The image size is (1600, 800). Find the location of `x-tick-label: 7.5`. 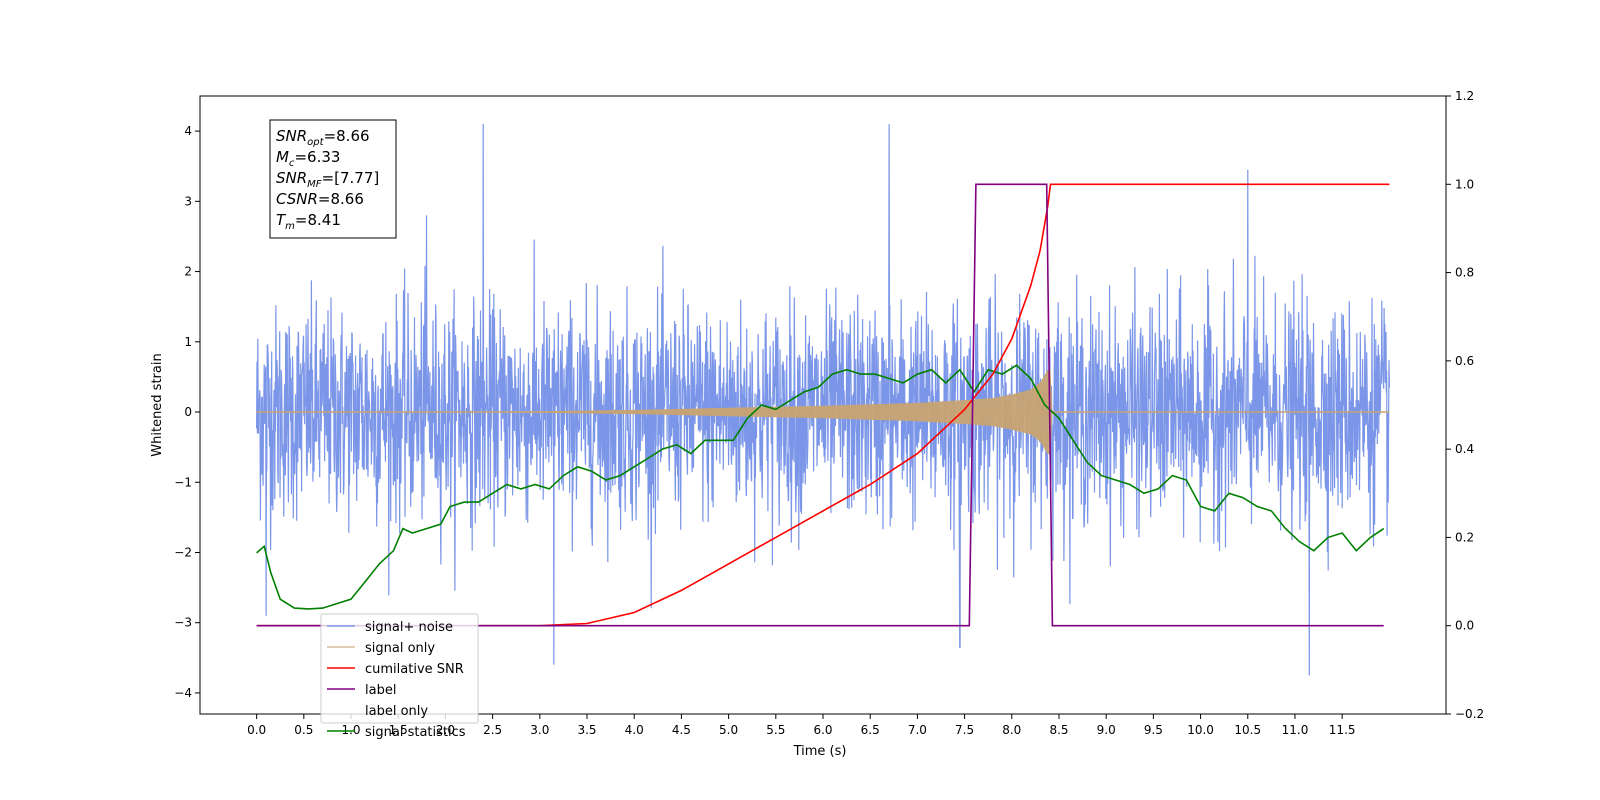

x-tick-label: 7.5 is located at coordinates (964, 730).